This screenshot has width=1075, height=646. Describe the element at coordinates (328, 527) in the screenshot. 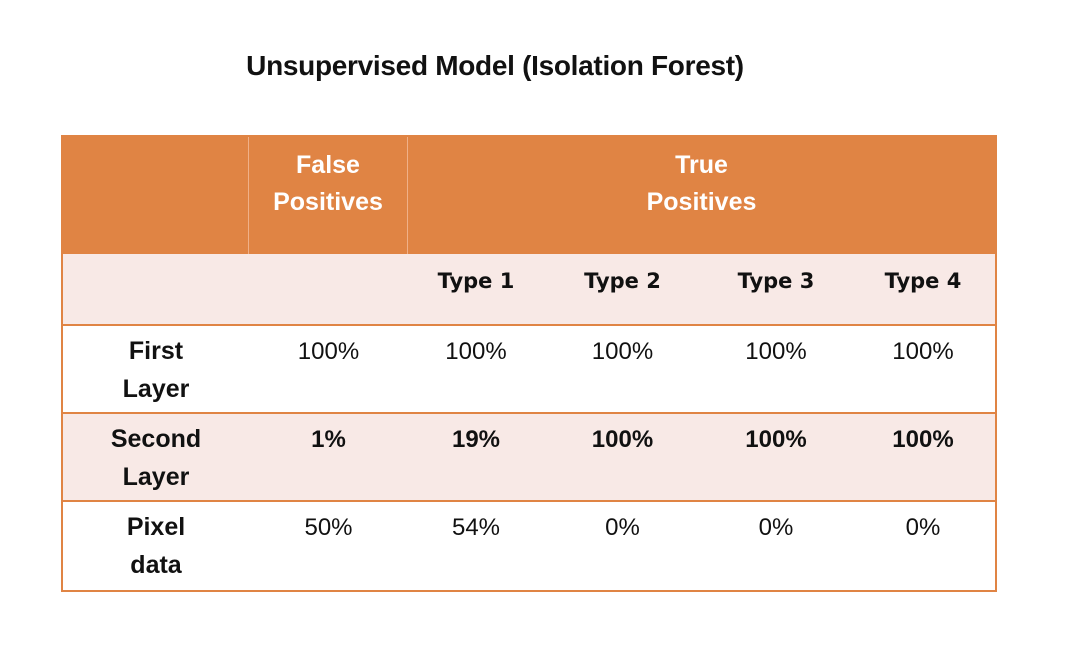

I see `cell-false-positives: 50%` at that location.